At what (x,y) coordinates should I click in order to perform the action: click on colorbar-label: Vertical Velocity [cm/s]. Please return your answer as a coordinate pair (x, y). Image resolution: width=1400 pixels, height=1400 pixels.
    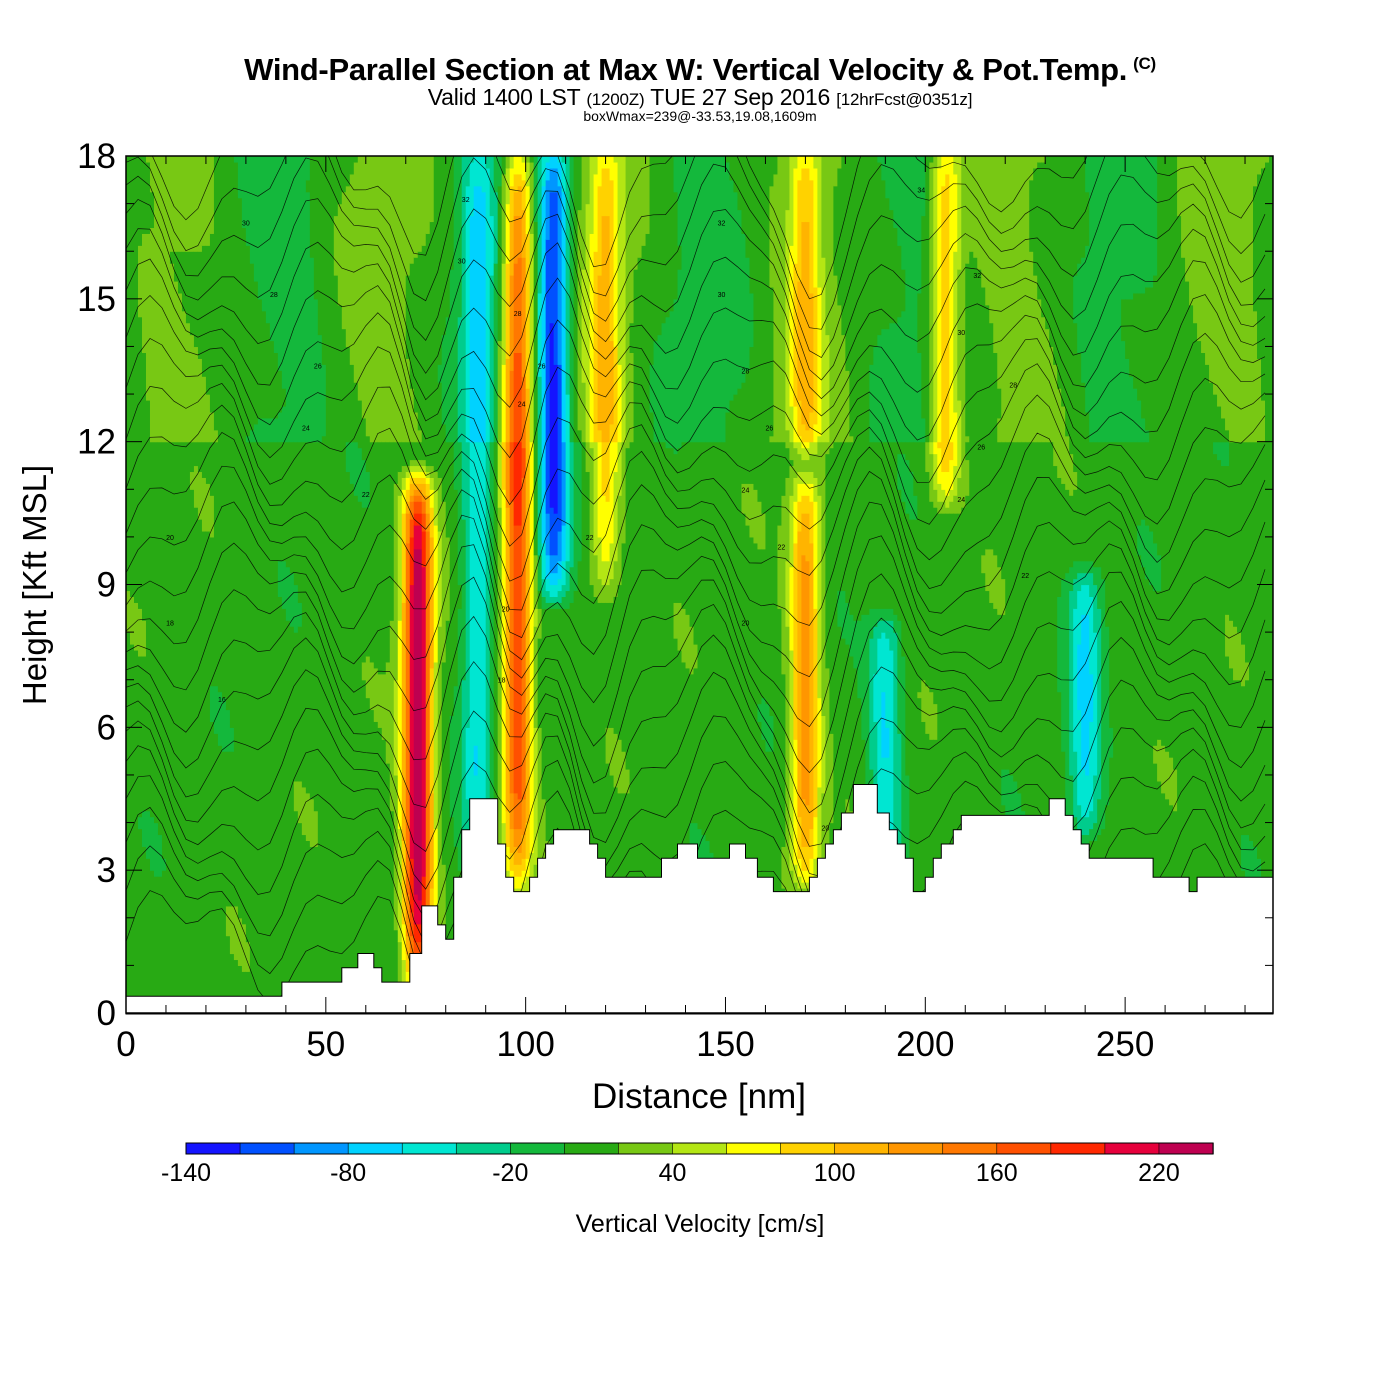
    Looking at the image, I should click on (700, 1224).